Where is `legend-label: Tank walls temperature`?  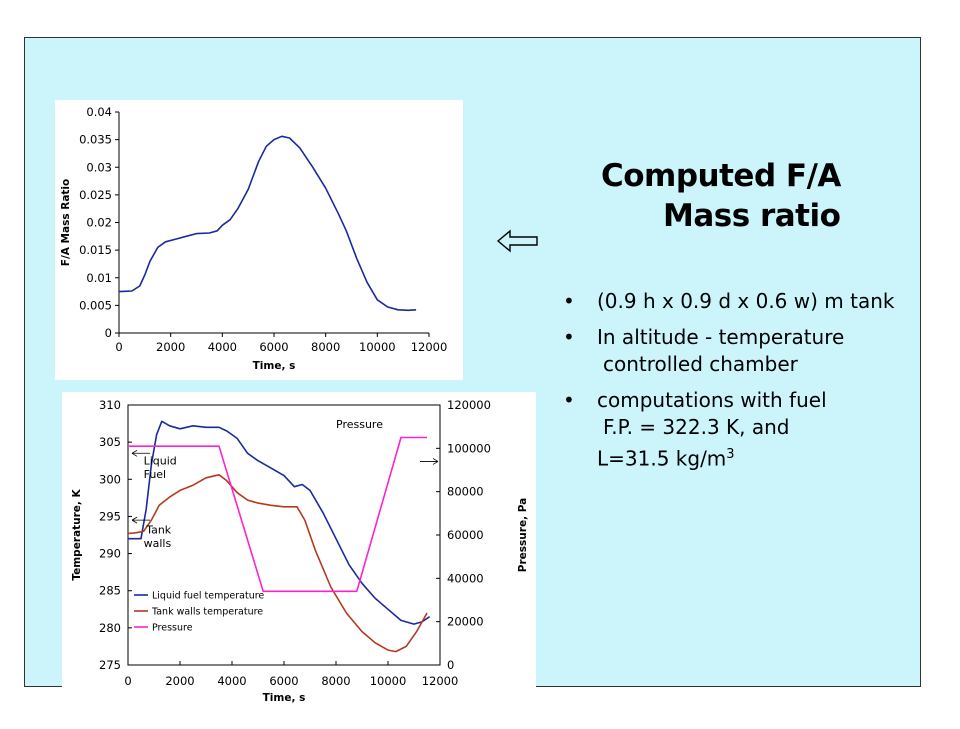
legend-label: Tank walls temperature is located at coordinates (207, 612).